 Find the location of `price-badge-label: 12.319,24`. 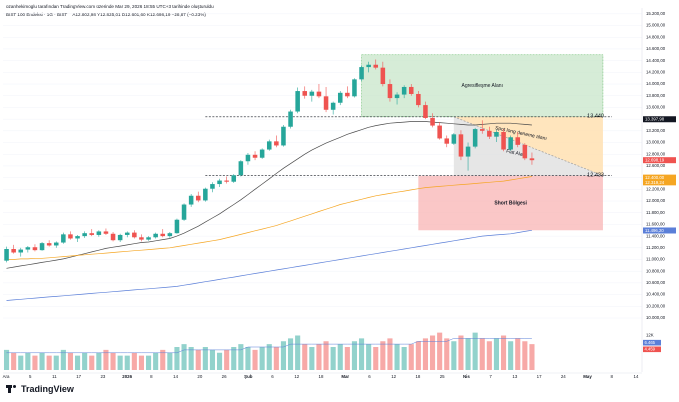

price-badge-label: 12.319,24 is located at coordinates (655, 182).